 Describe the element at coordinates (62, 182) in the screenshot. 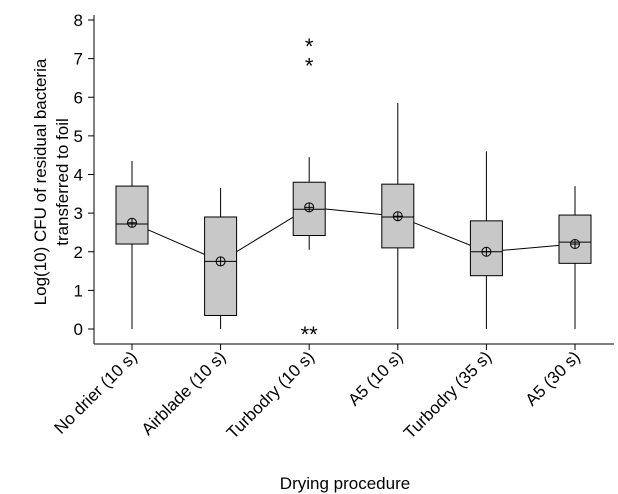

I see `y-axis-title-line-2: transferred to foil` at that location.